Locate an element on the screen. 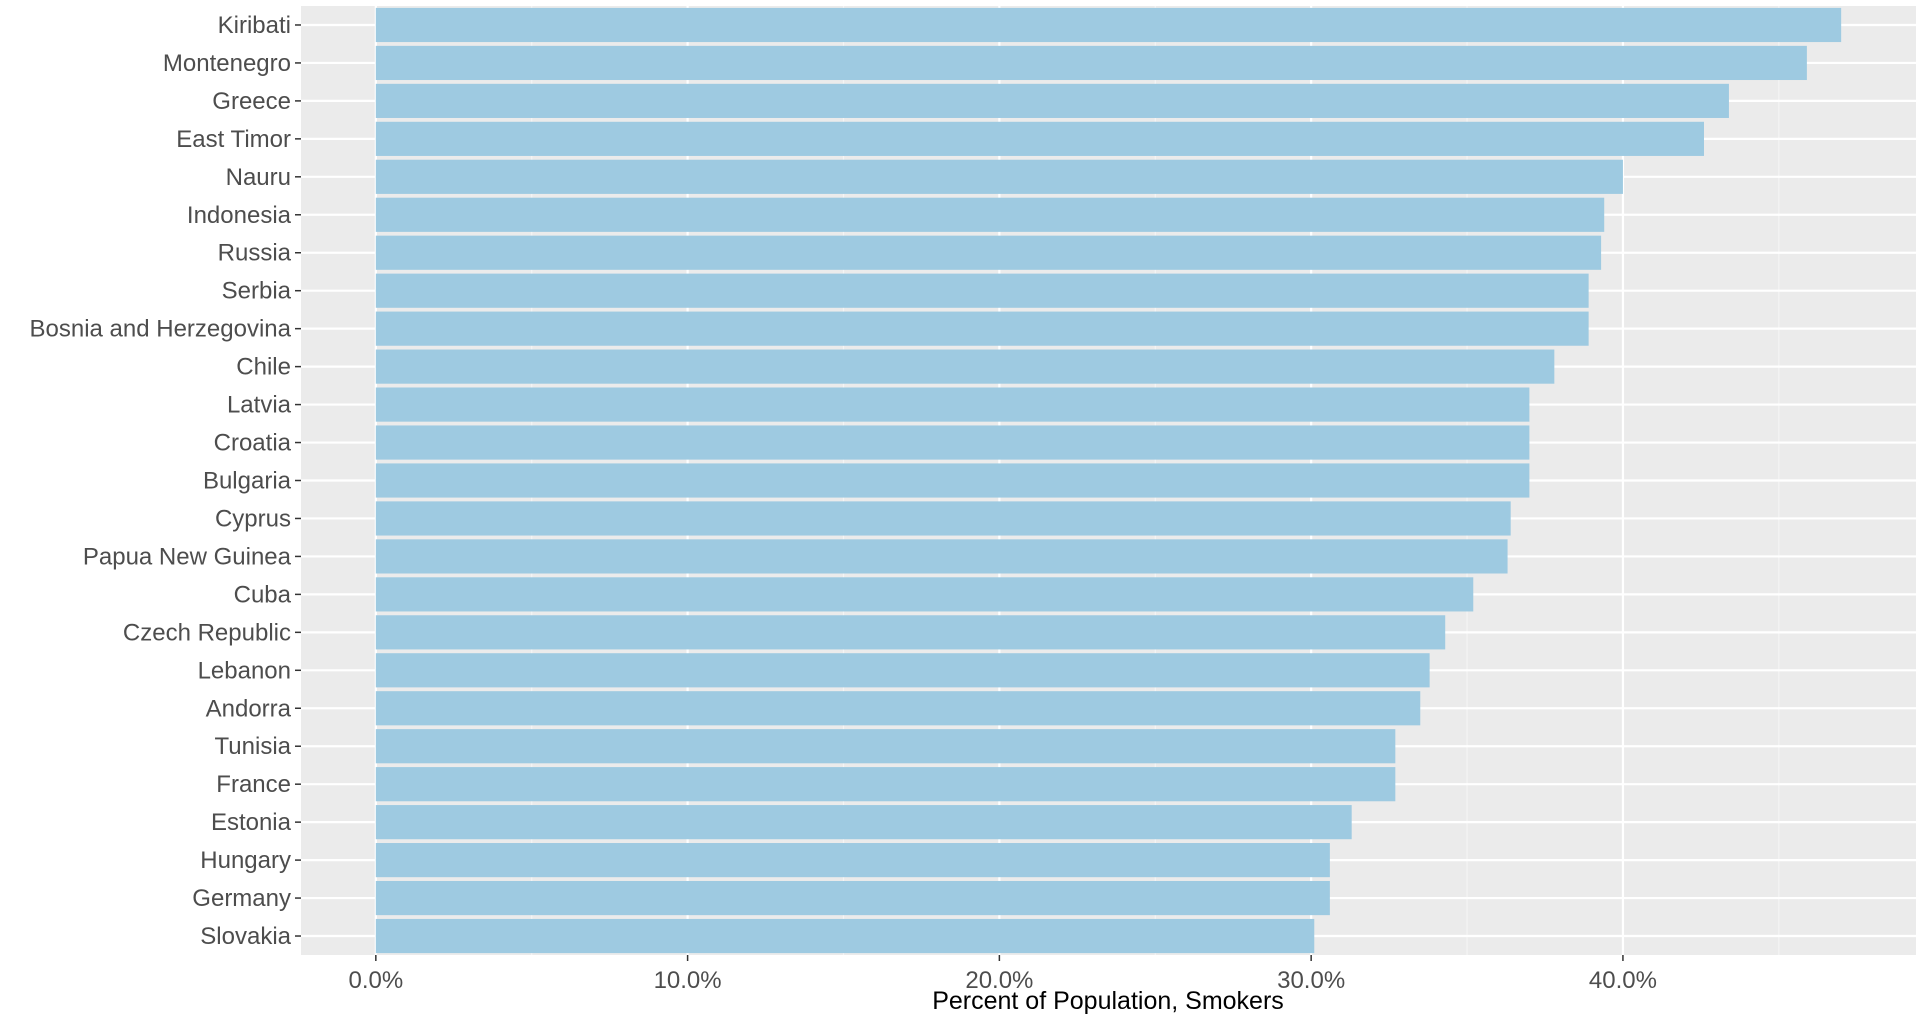 The width and height of the screenshot is (1920, 1017). y-tick-label: Bulgaria is located at coordinates (247, 481).